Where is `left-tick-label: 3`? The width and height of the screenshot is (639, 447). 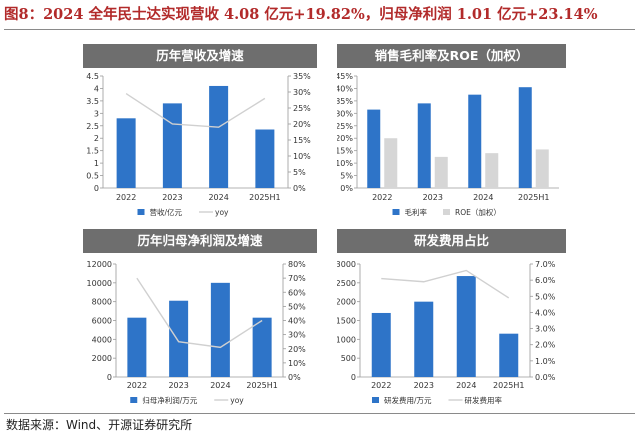
left-tick-label: 3 is located at coordinates (96, 113).